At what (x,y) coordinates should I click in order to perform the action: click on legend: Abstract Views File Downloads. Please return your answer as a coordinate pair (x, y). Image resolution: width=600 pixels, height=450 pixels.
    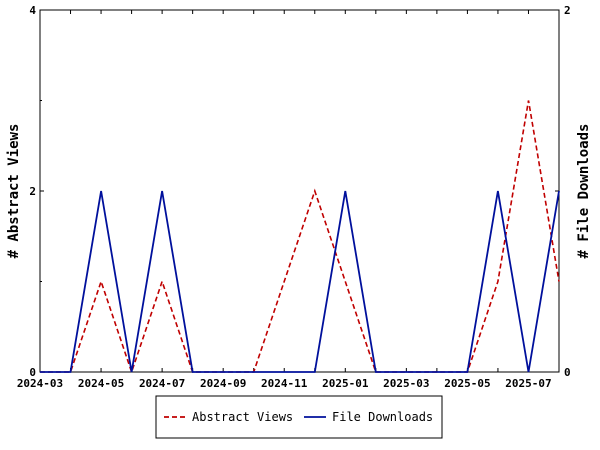
    Looking at the image, I should click on (299, 417).